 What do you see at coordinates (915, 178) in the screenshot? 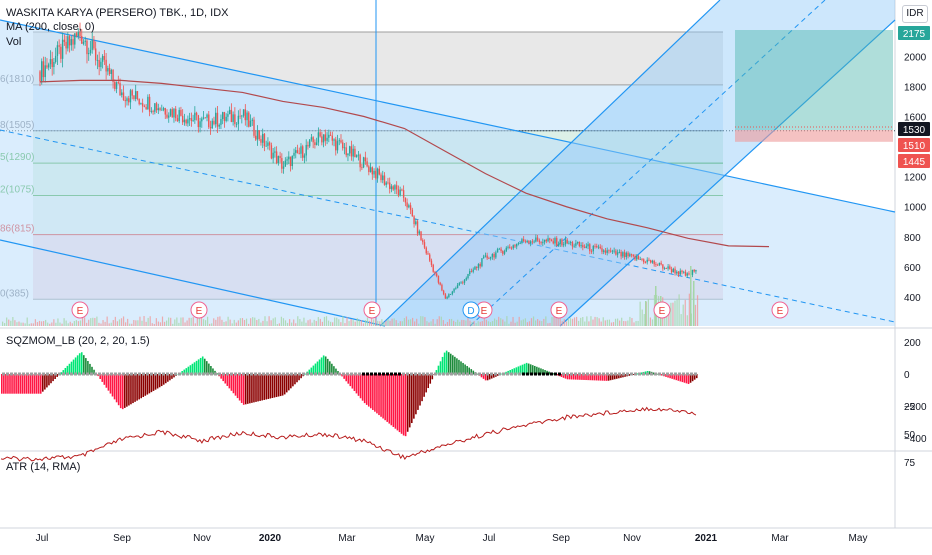
I see `price-axis-tick: 1200` at bounding box center [915, 178].